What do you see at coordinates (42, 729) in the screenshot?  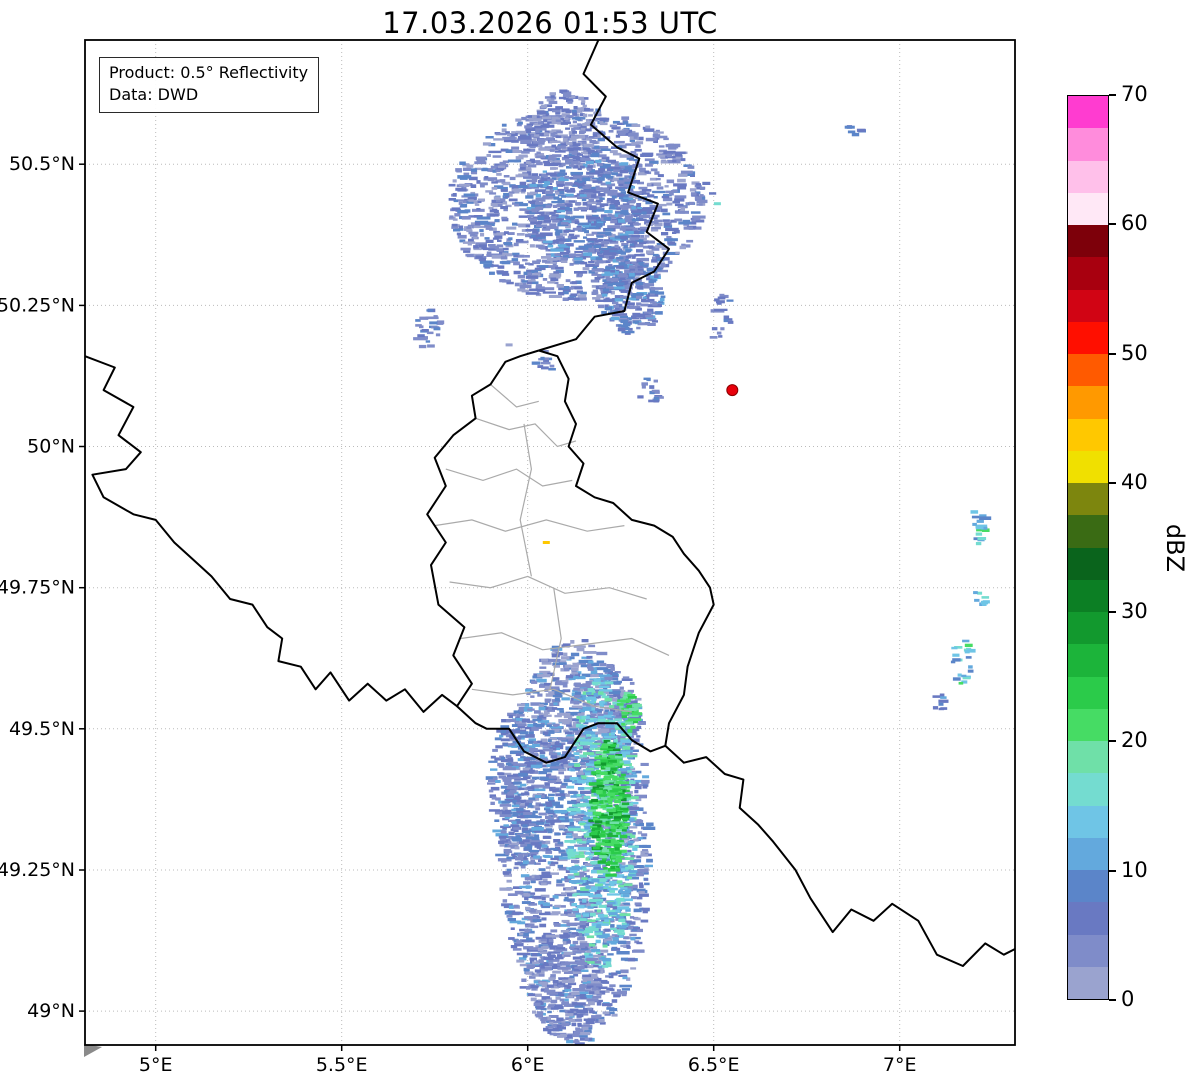 I see `y-tick-label: 49.5°N` at bounding box center [42, 729].